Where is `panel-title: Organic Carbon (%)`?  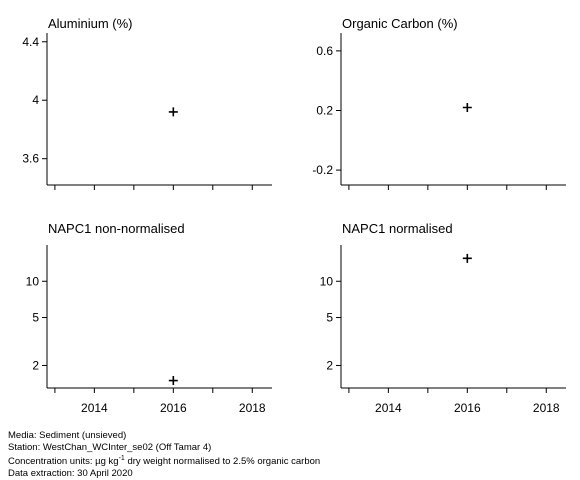 panel-title: Organic Carbon (%) is located at coordinates (400, 23).